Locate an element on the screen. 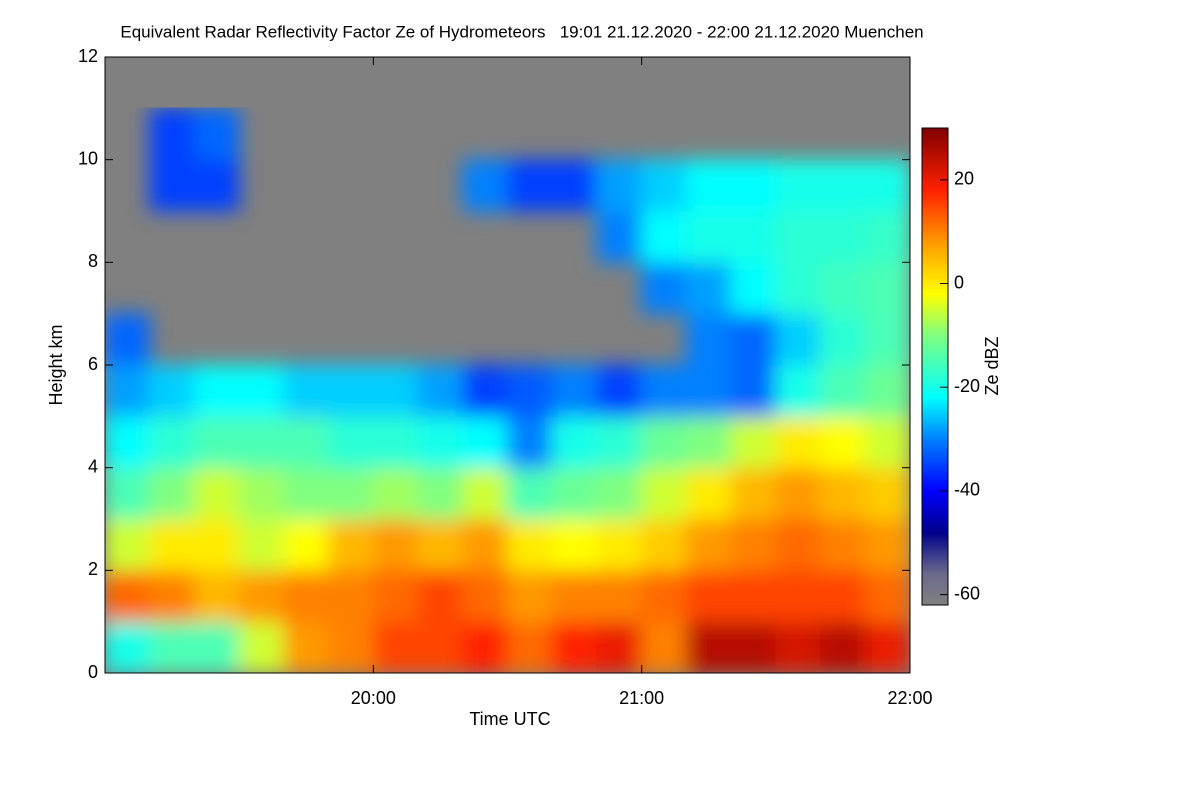  colorbar-tick-label: 20 is located at coordinates (964, 179).